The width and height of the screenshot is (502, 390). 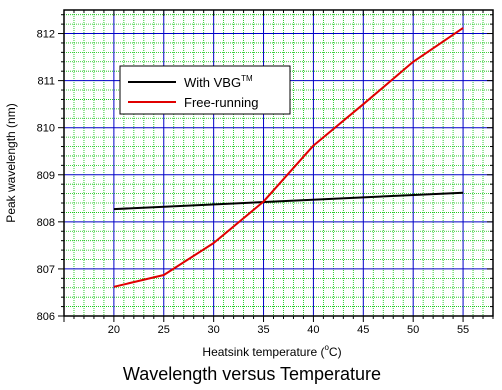 What do you see at coordinates (218, 82) in the screenshot?
I see `legend-label-with-vbg: With VBGTM` at bounding box center [218, 82].